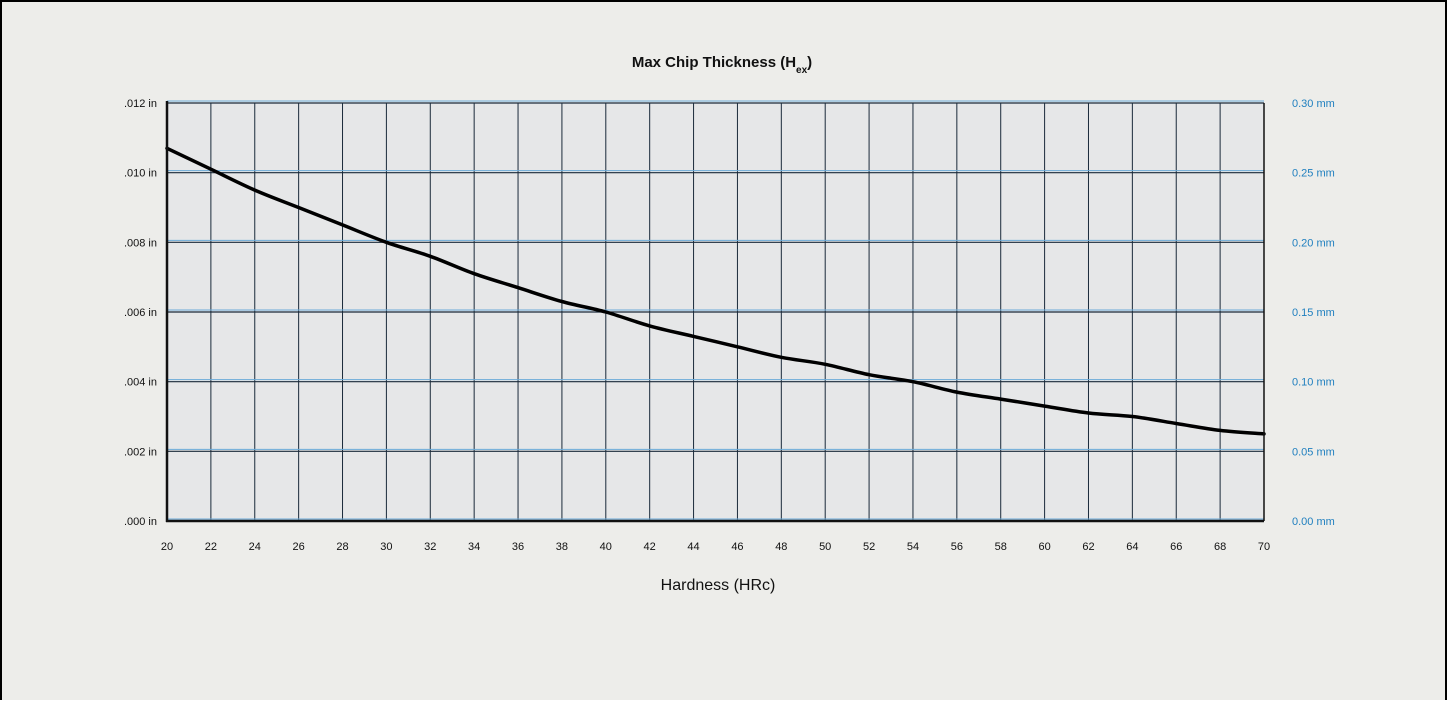 Image resolution: width=1447 pixels, height=702 pixels. Describe the element at coordinates (737, 547) in the screenshot. I see `x-tick-label: 46` at that location.